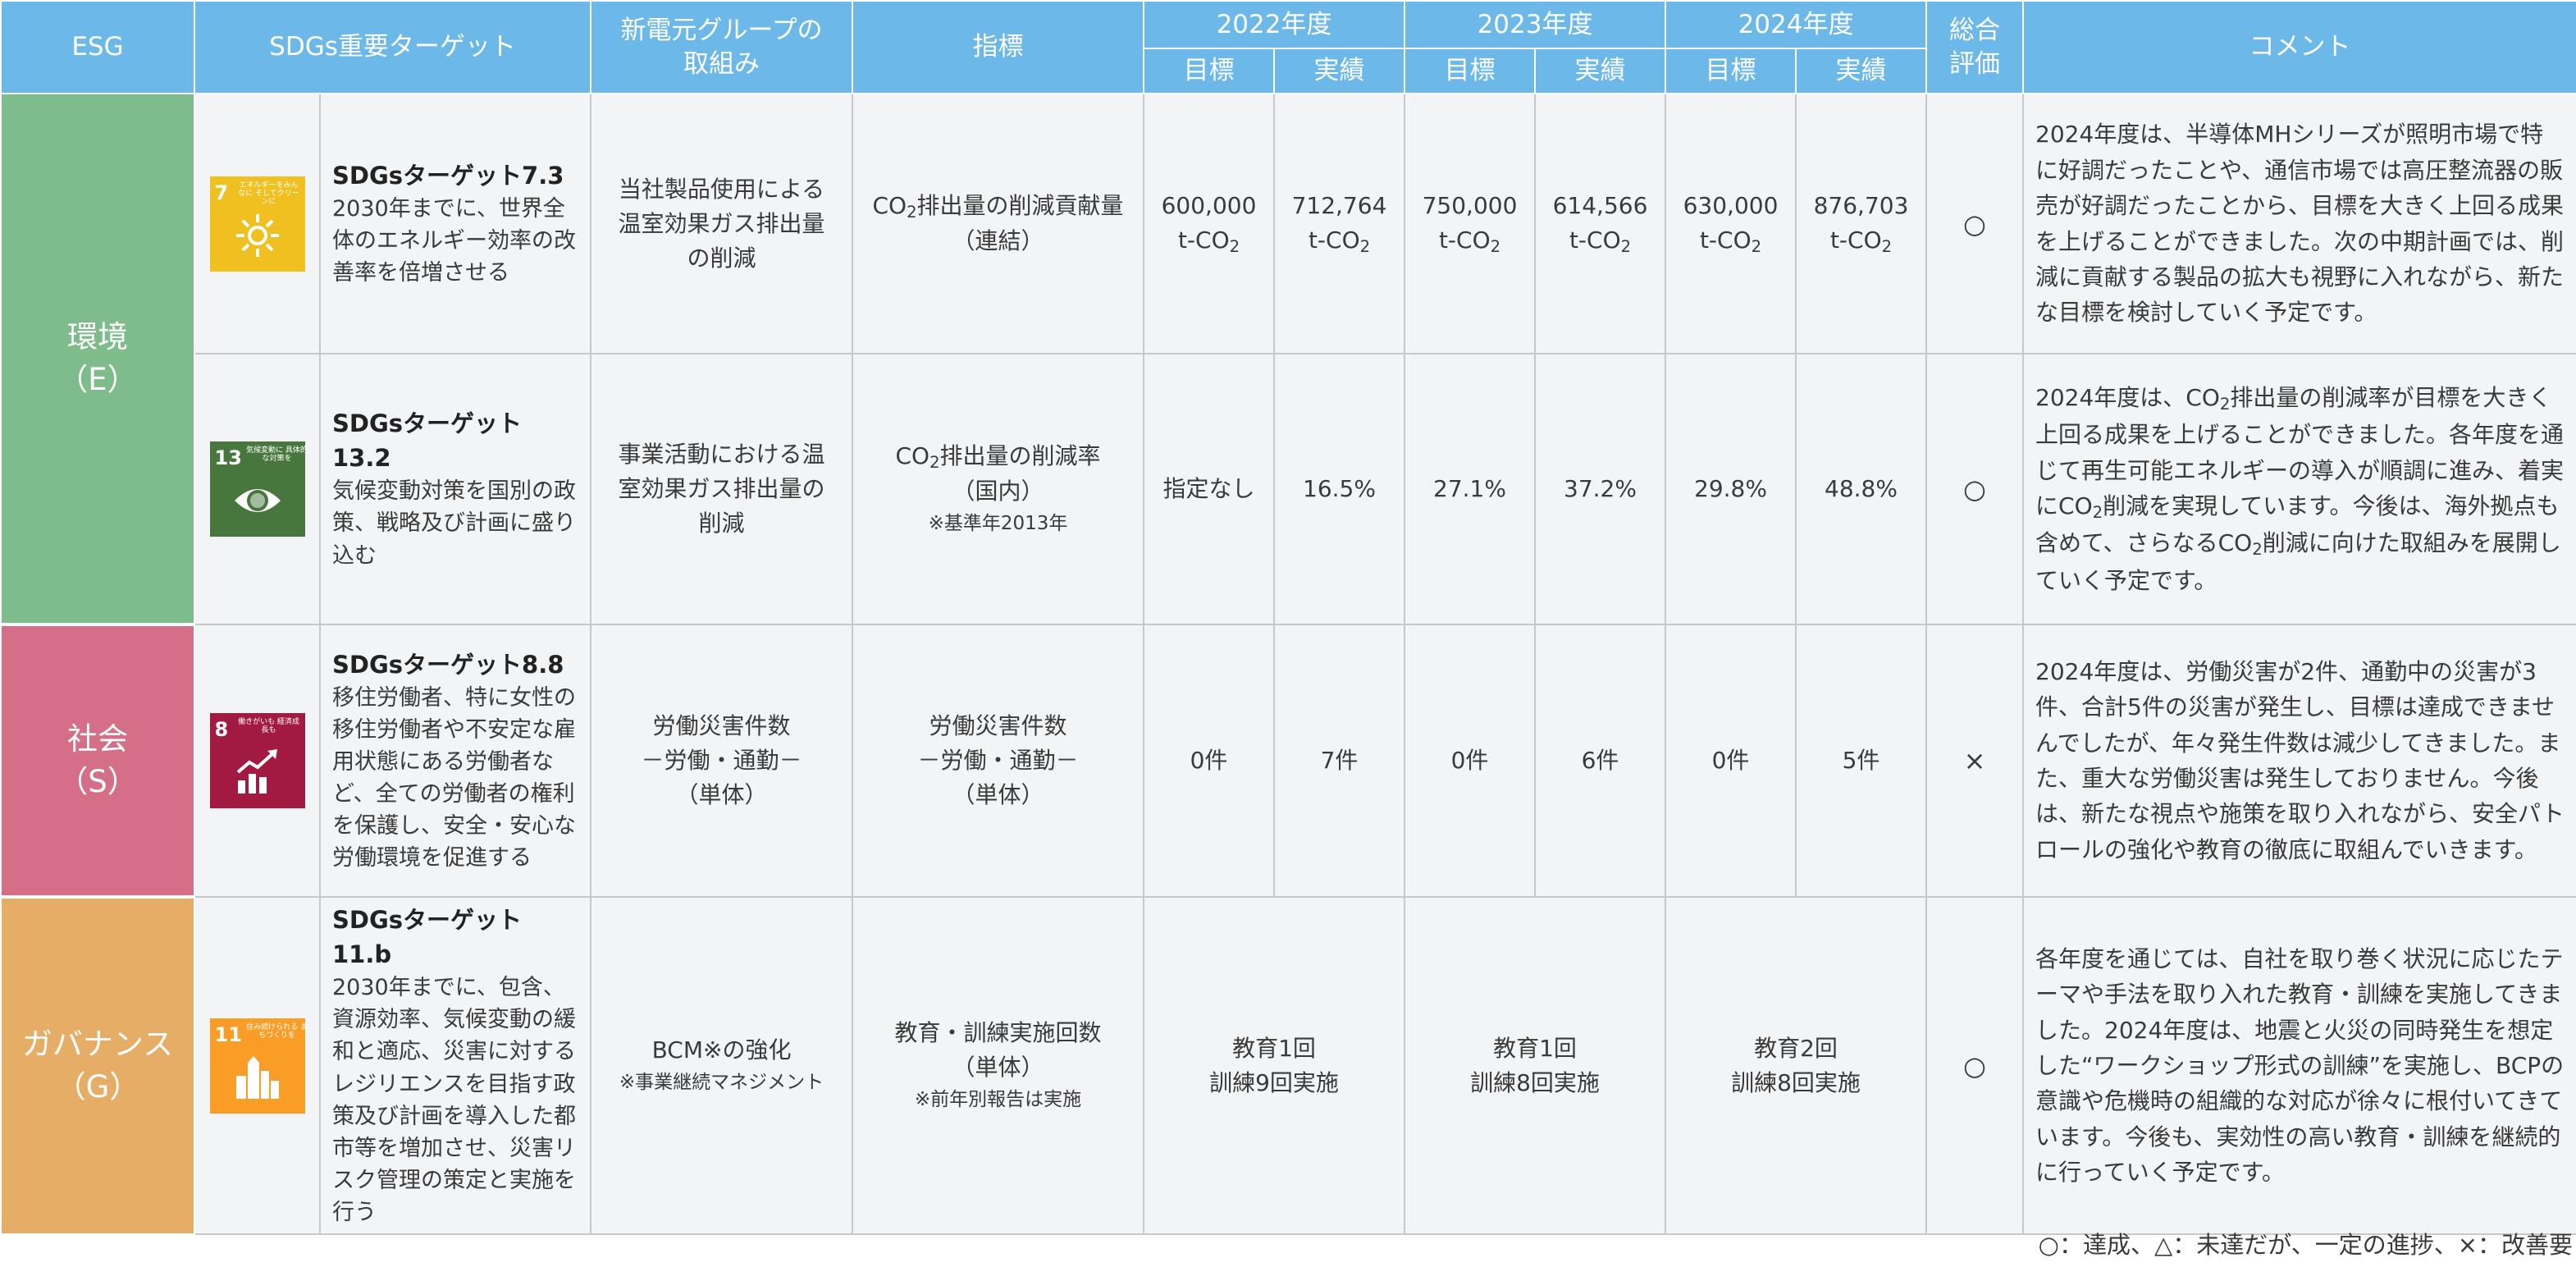 The image size is (2576, 1267). I want to click on sdg-icon-cell: 11 住み続けられる まちづくりを, so click(258, 1065).